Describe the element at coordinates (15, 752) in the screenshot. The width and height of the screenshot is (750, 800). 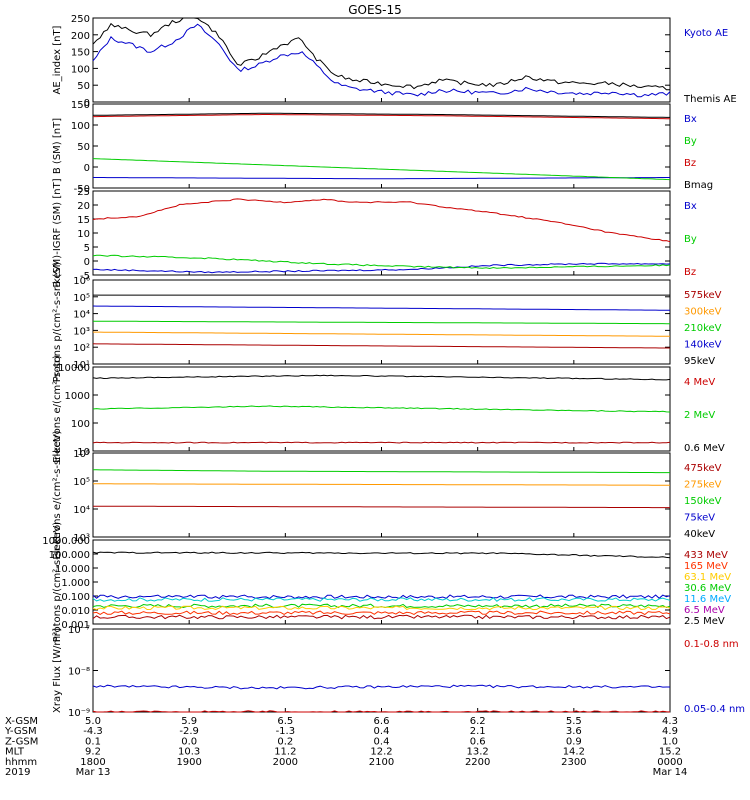
I see `x-row-label: MLT` at that location.